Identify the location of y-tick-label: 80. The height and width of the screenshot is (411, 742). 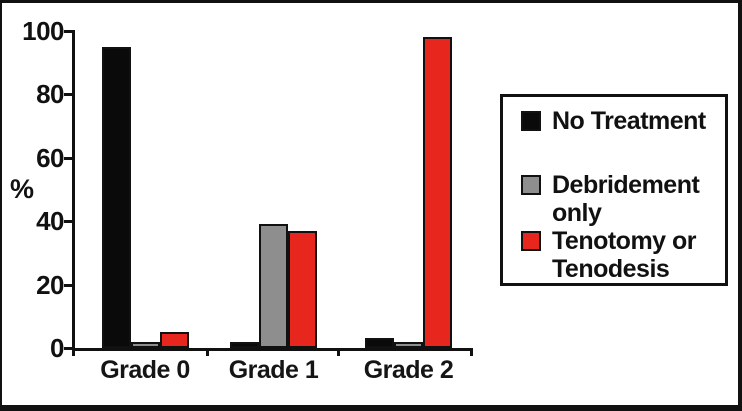
(50, 94).